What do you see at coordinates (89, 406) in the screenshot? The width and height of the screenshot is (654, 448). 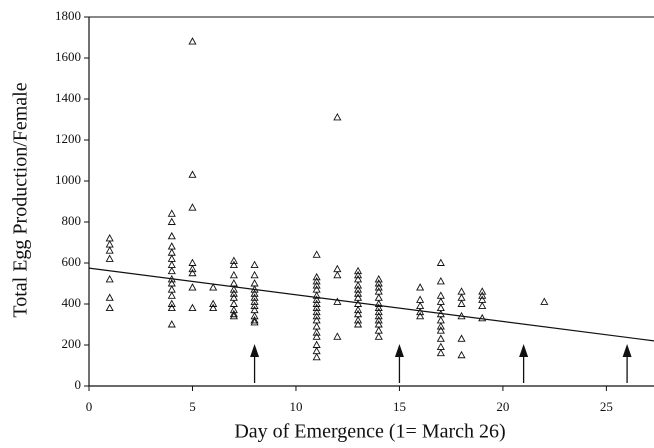 I see `x-tick-label: 0` at bounding box center [89, 406].